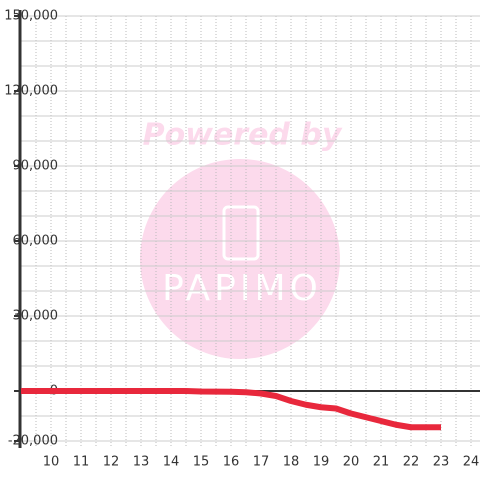 This screenshot has height=480, width=480. What do you see at coordinates (51, 462) in the screenshot?
I see `x-tick-label: 10` at bounding box center [51, 462].